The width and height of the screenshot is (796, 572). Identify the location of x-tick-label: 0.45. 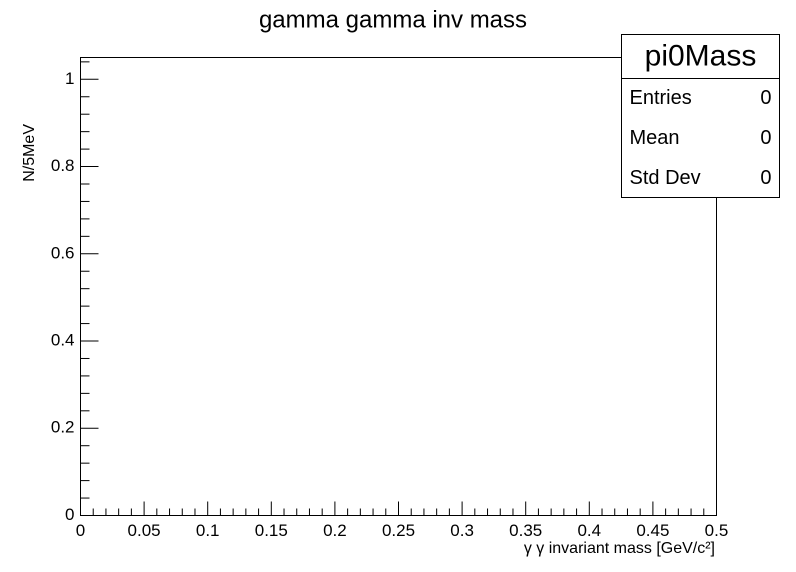
(652, 530).